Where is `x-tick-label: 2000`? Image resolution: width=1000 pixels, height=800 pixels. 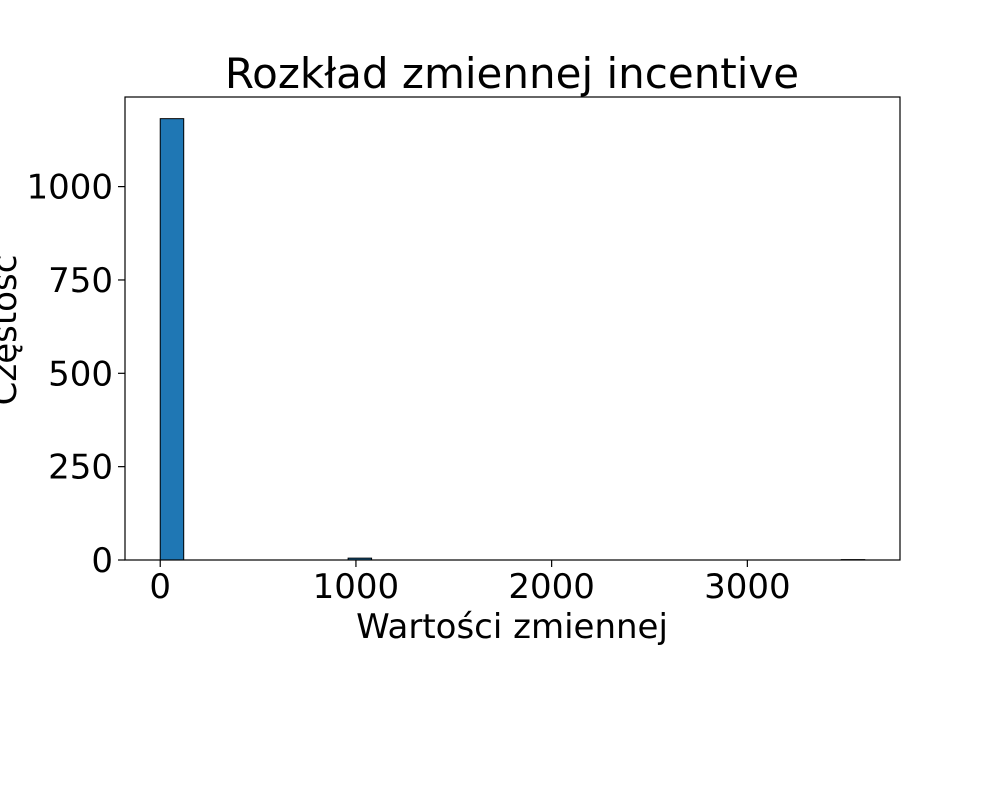 x-tick-label: 2000 is located at coordinates (551, 587).